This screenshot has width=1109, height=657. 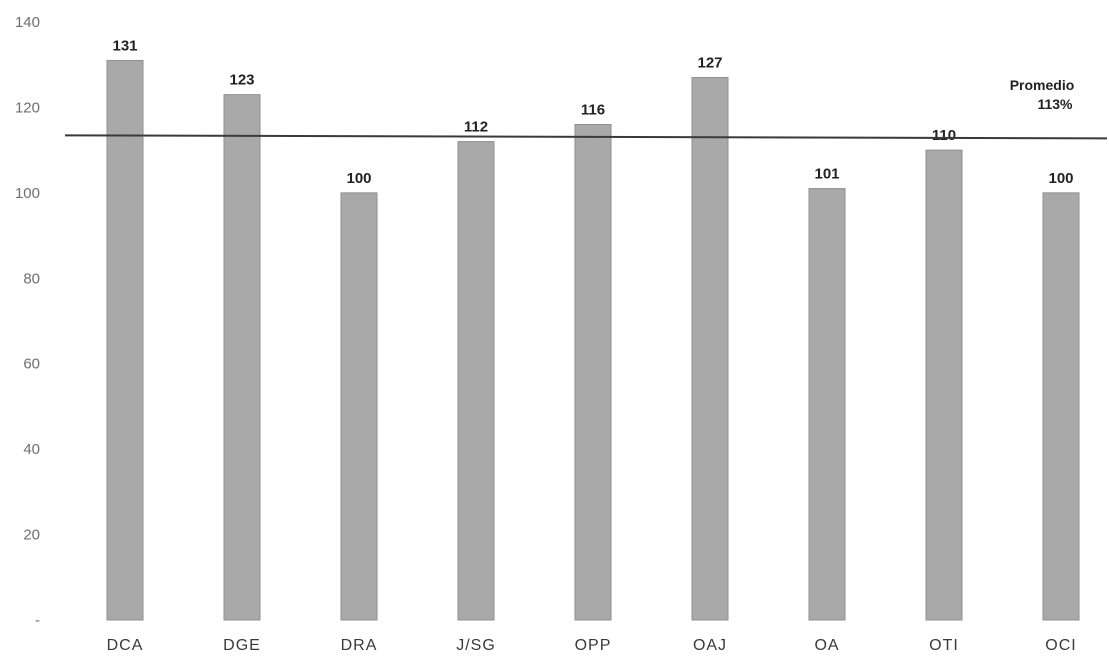 I want to click on y-tick-label: 20, so click(x=31, y=535).